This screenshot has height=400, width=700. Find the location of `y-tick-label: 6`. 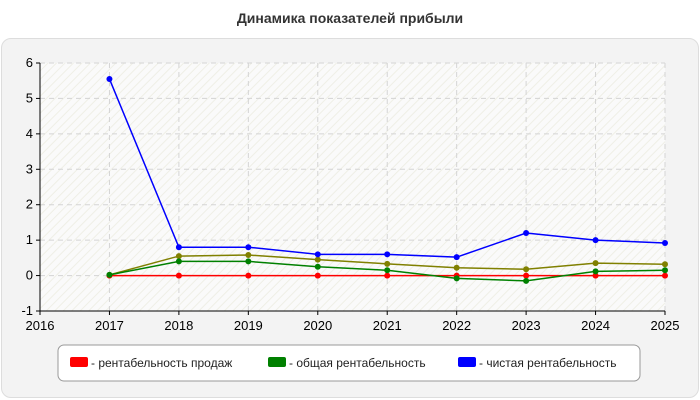

y-tick-label: 6 is located at coordinates (29, 62).